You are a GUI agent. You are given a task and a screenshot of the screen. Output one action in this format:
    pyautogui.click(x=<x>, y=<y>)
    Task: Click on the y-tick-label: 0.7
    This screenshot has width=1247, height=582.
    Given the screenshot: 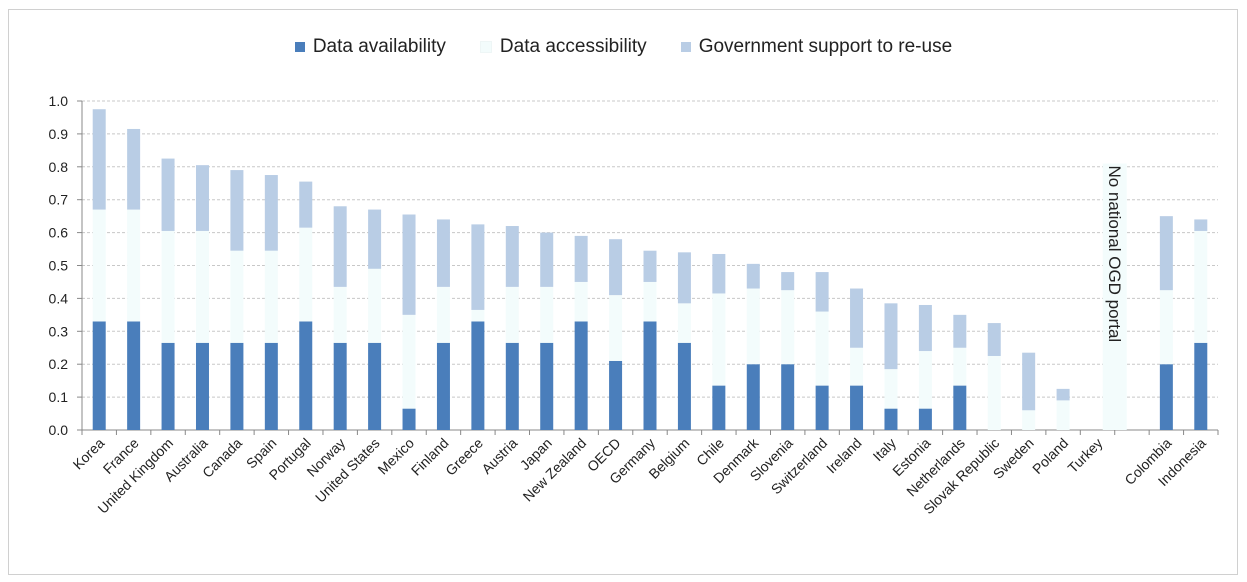 What is the action you would take?
    pyautogui.click(x=59, y=200)
    